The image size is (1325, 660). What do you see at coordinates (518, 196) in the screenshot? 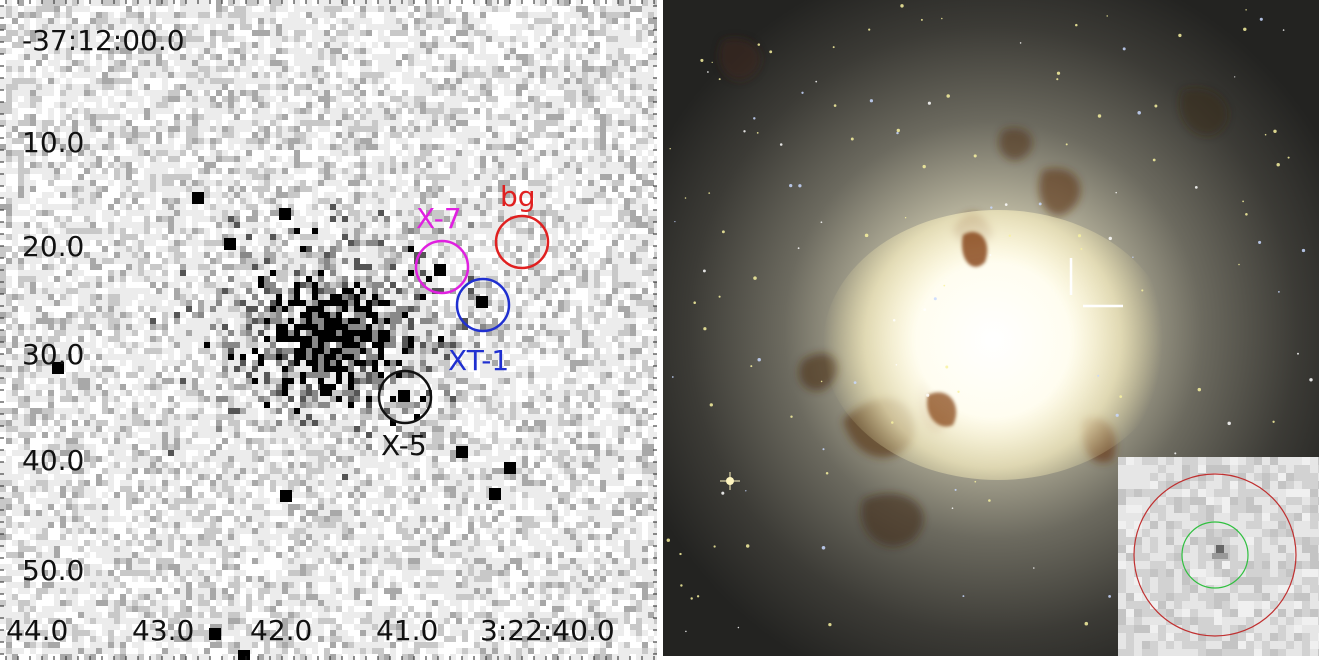
I see `bg-region-label: bg` at bounding box center [518, 196].